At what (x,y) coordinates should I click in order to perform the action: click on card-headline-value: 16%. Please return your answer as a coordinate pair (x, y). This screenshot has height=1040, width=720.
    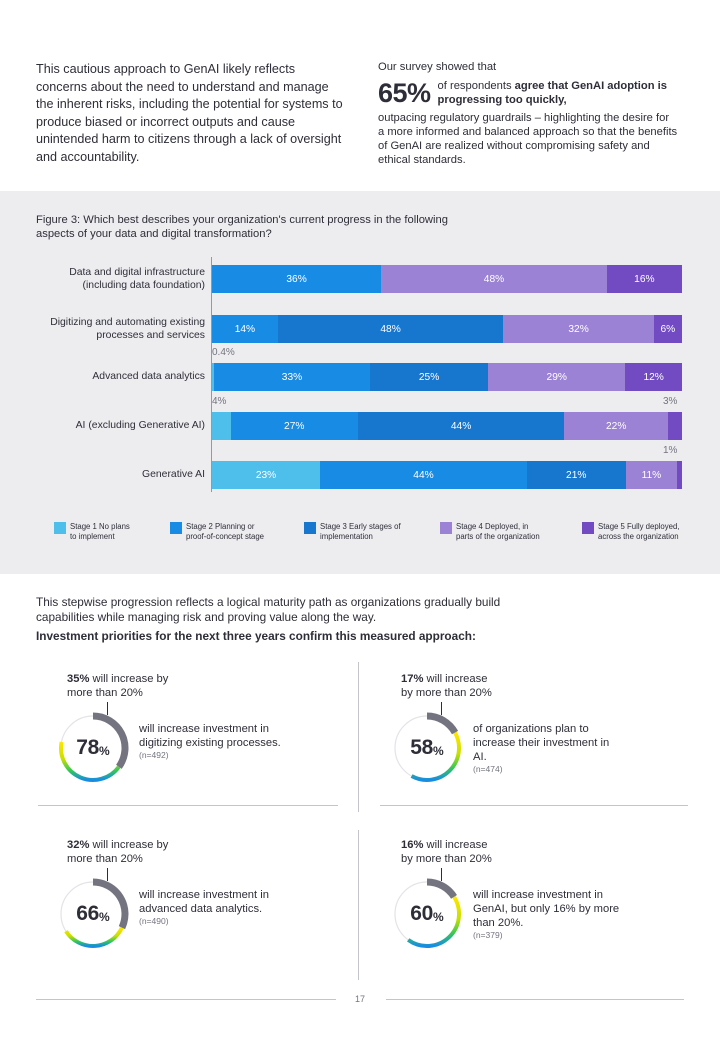
    Looking at the image, I should click on (412, 845).